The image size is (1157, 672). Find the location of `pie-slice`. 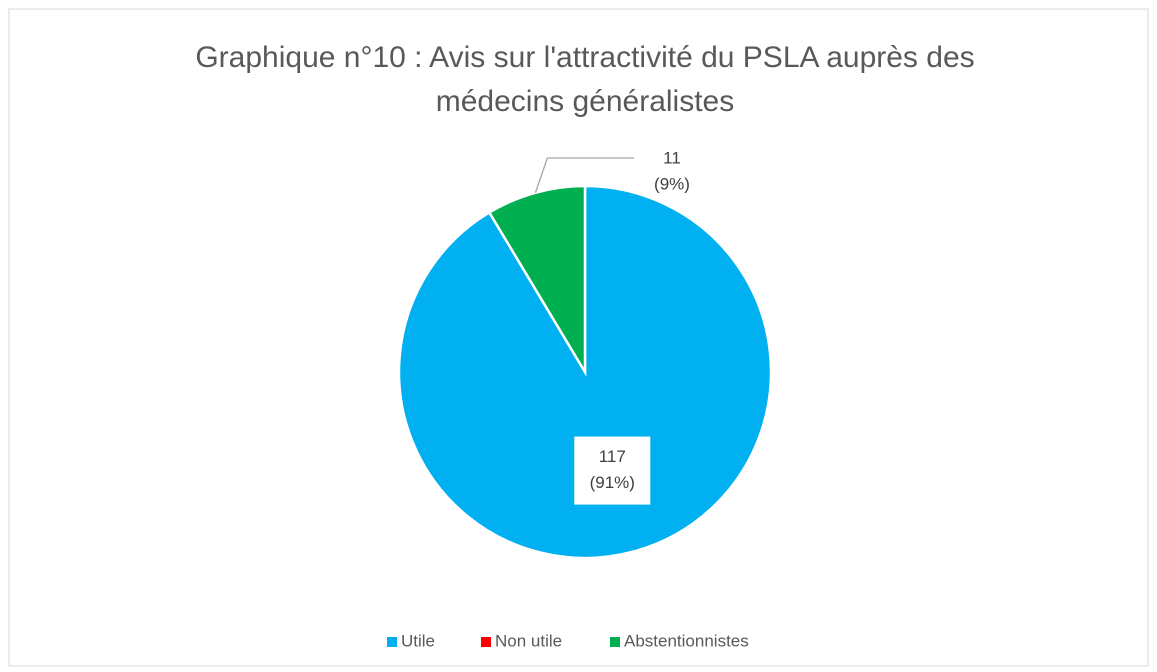

pie-slice is located at coordinates (537, 280).